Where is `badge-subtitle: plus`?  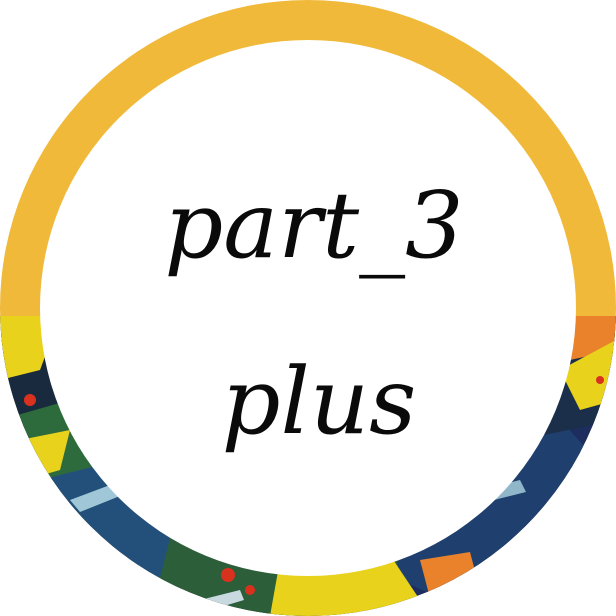 badge-subtitle: plus is located at coordinates (319, 401).